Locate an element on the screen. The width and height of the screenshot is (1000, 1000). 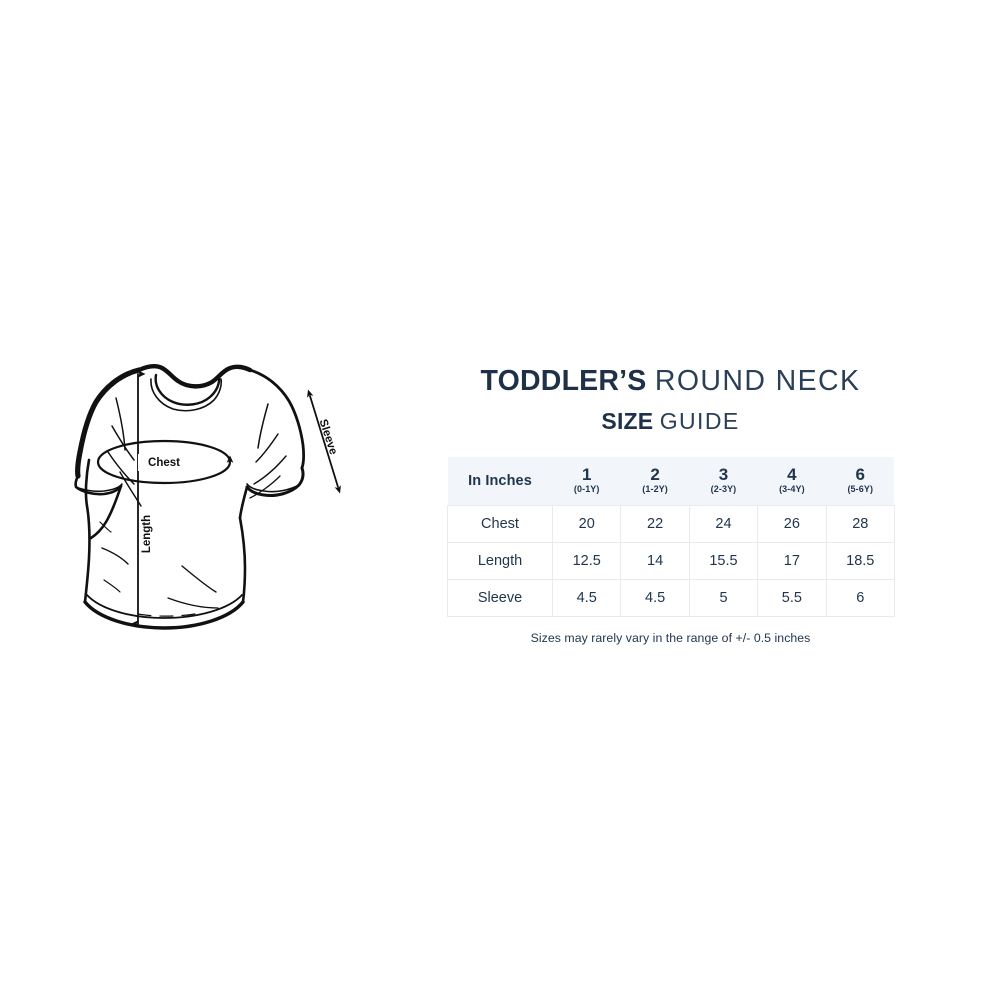
page-title: TODDLER’S ROUND NECK is located at coordinates (670, 381).